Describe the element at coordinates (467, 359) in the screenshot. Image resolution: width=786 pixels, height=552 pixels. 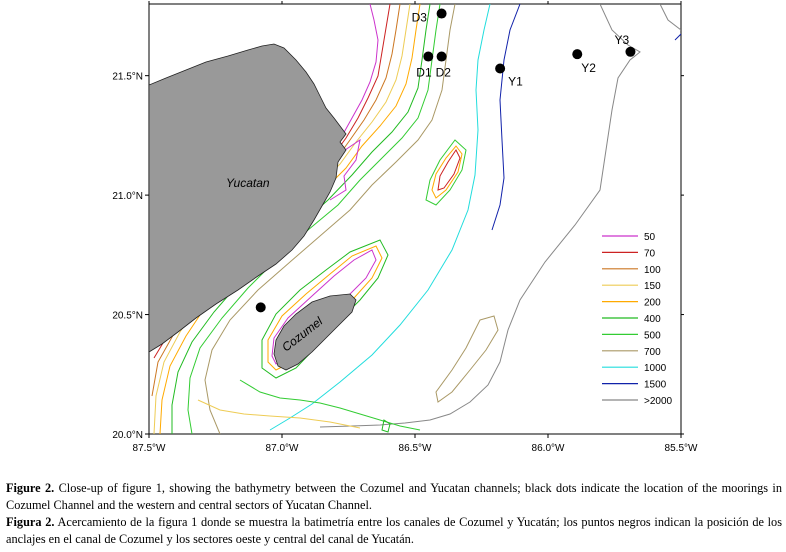
I see `south-ridge` at that location.